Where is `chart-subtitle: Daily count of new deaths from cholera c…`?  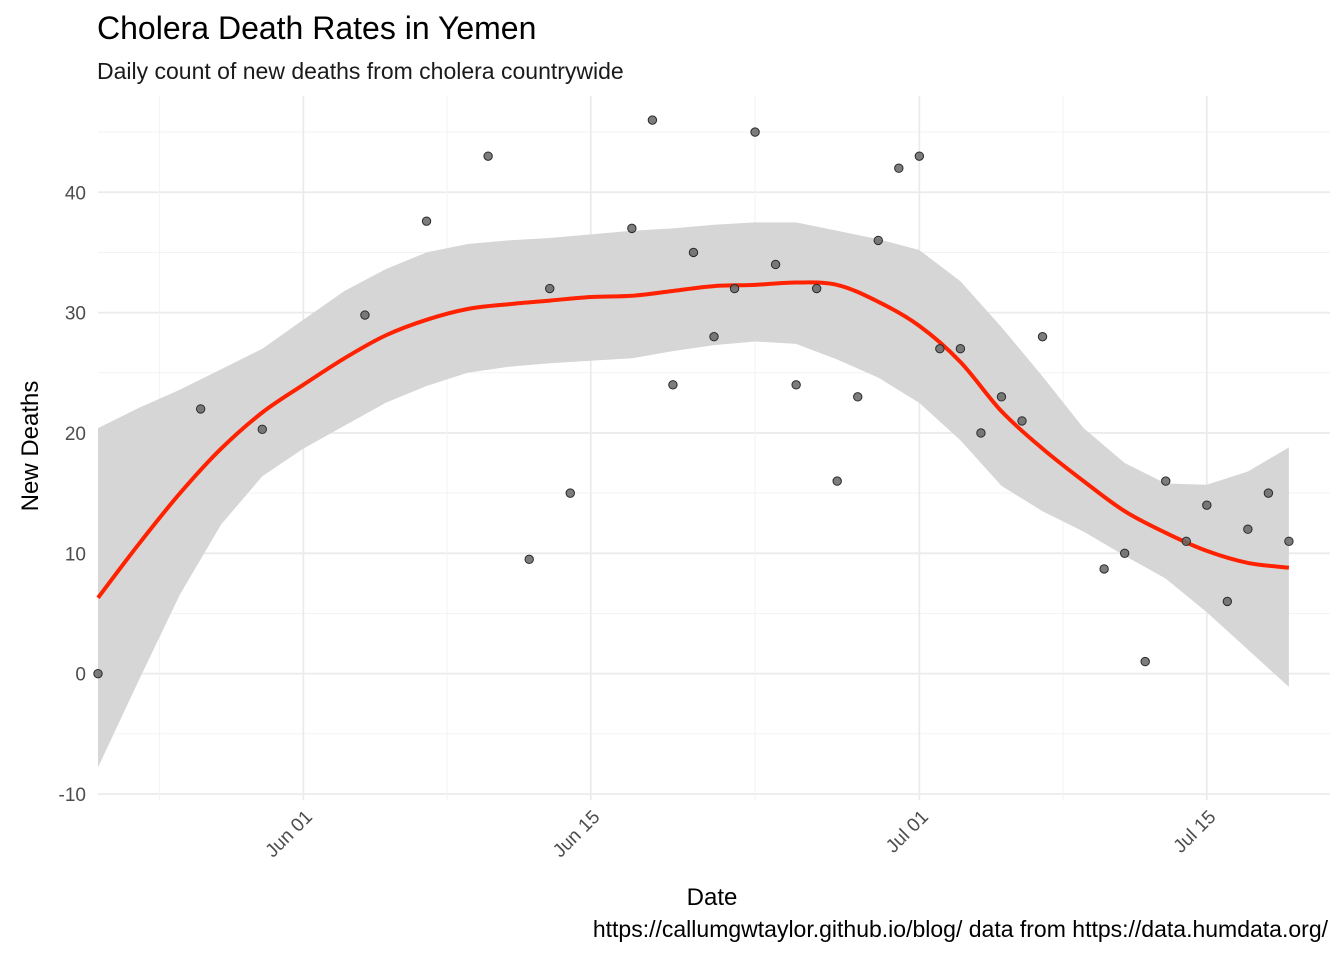 chart-subtitle: Daily count of new deaths from cholera c… is located at coordinates (360, 71).